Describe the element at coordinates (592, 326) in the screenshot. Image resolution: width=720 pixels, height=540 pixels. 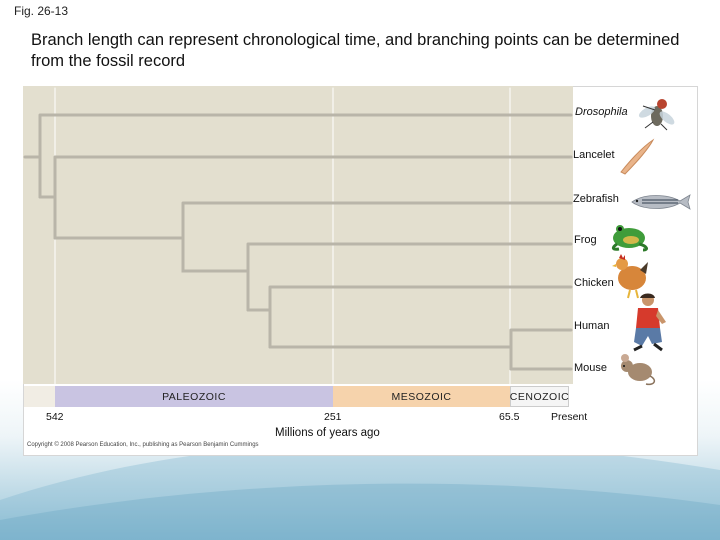
I see `taxon-label-human: Human` at that location.